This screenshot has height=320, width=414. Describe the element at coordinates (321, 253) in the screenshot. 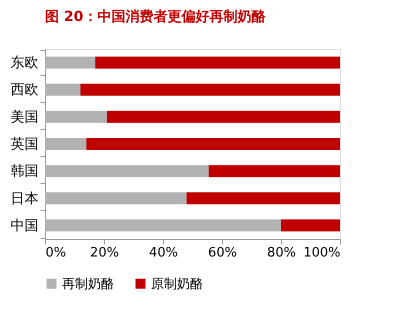

I see `x-tick-label: 100%` at that location.